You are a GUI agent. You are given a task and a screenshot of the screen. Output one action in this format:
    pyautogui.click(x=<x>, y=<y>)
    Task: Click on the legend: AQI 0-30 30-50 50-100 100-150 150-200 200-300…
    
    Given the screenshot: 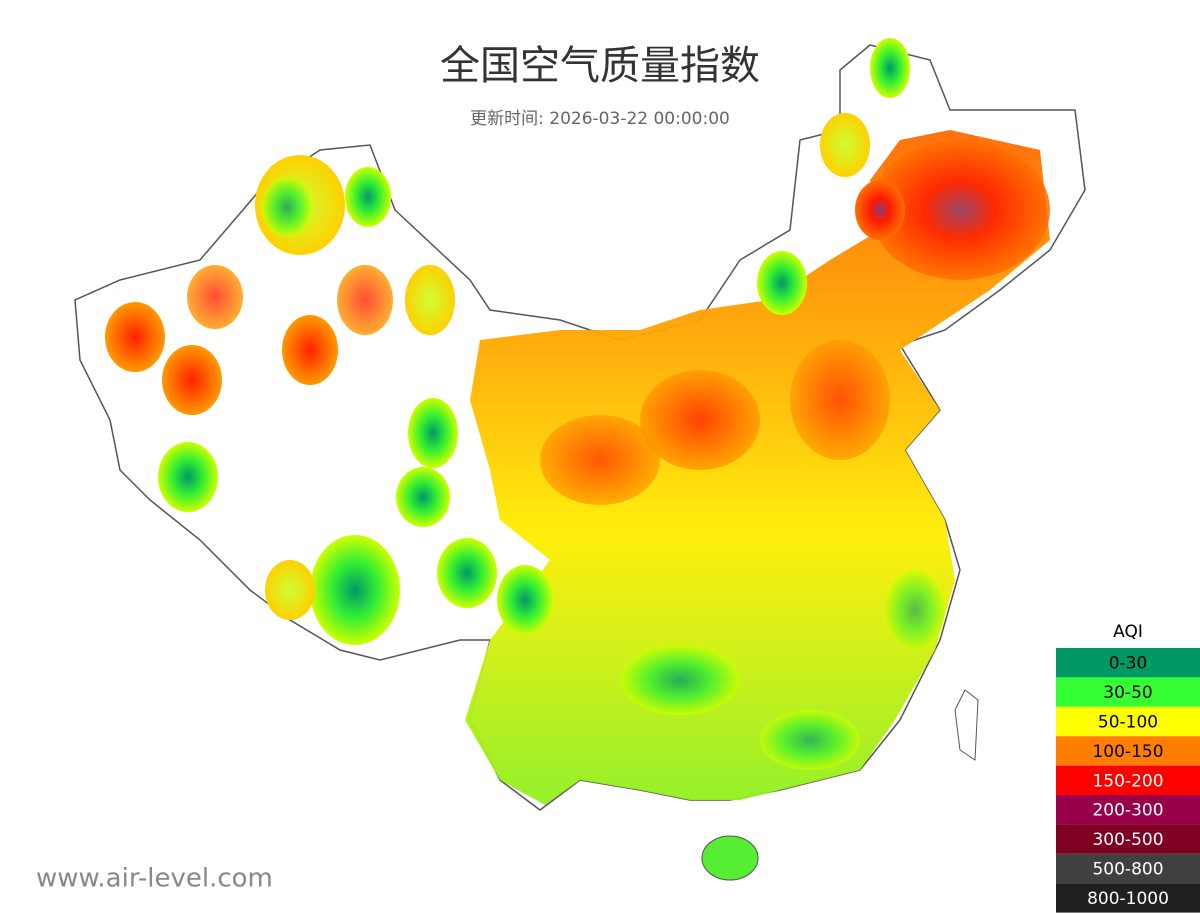 What is the action you would take?
    pyautogui.click(x=1128, y=767)
    